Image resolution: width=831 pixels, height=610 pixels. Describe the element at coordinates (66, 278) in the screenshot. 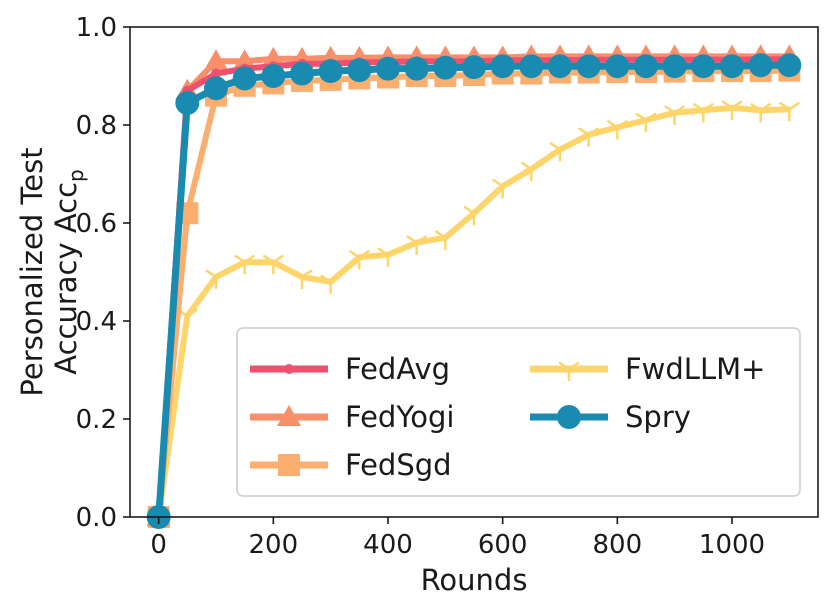

I see `y-axis-label-main: Accuracy Acc` at that location.